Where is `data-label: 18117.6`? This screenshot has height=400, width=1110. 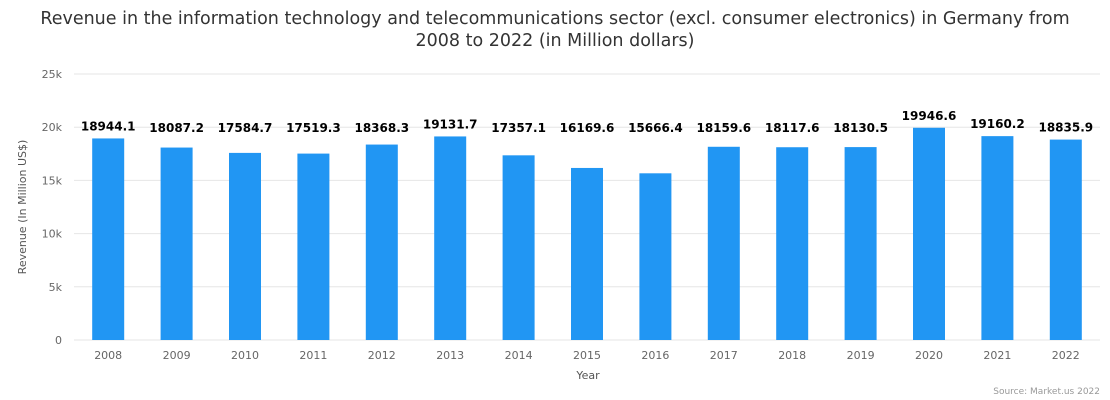 data-label: 18117.6 is located at coordinates (792, 128).